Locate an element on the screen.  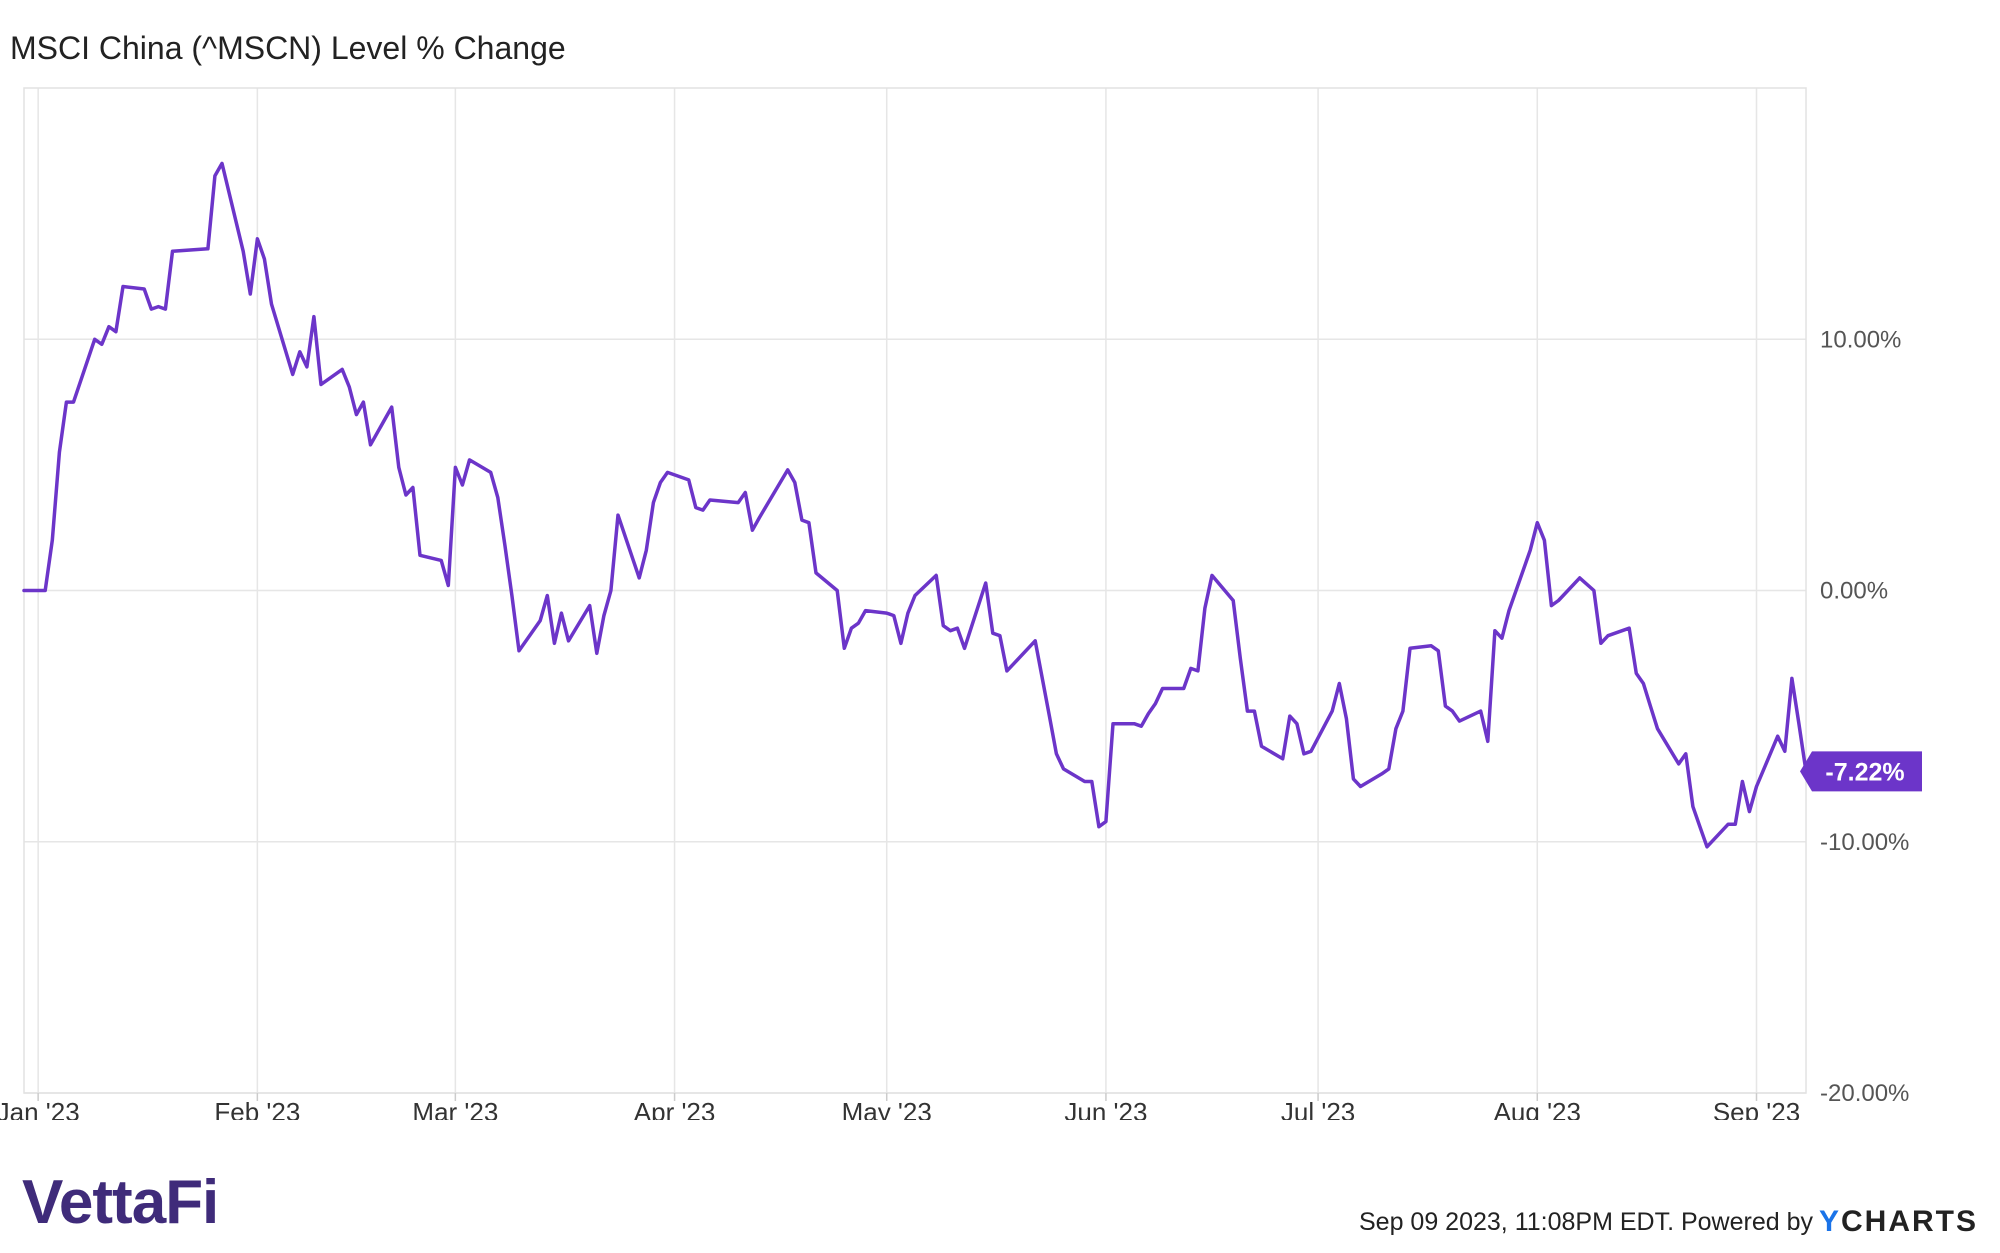
ycharts-logo-y: Y is located at coordinates (1829, 1221).